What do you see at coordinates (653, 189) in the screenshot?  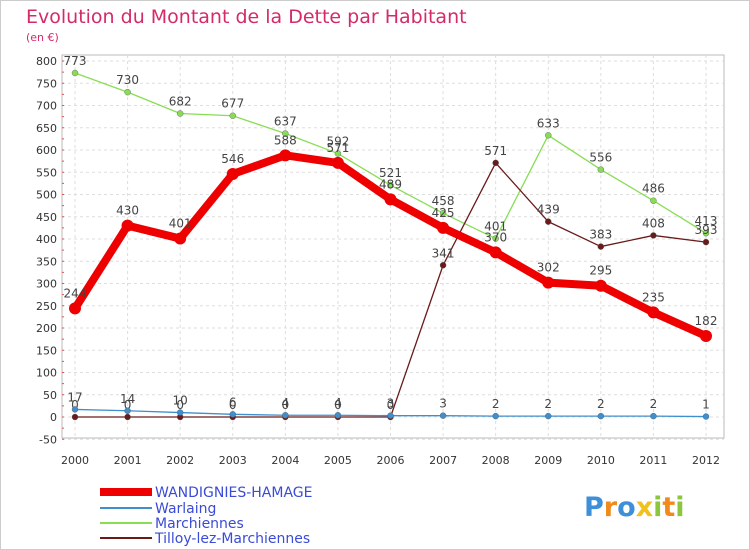 I see `data-label: 486` at bounding box center [653, 189].